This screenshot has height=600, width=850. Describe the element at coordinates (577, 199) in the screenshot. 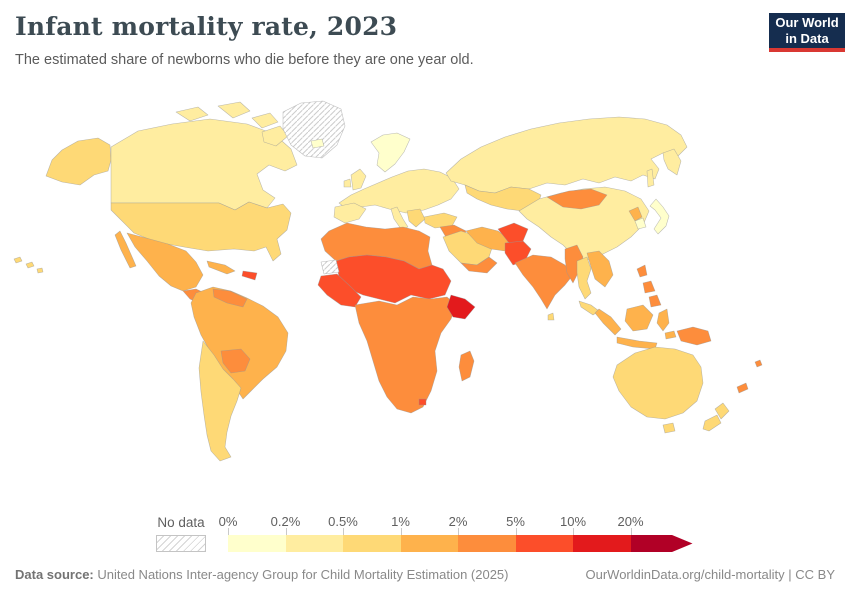

I see `map-region-mongolia` at that location.